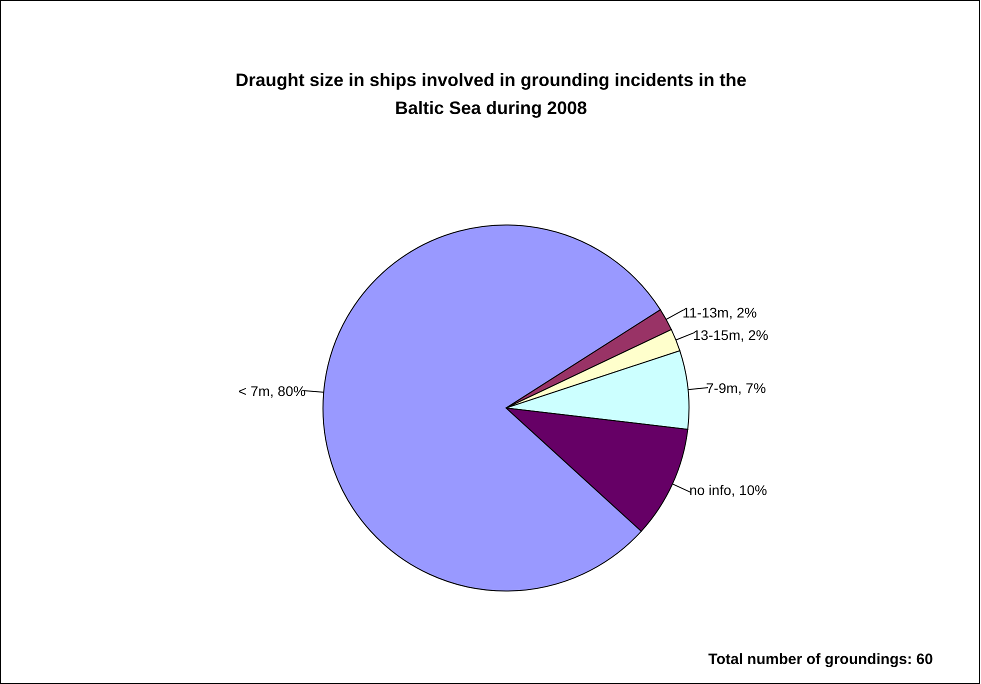  I want to click on chart-title: Draught size in ships involved in grounding incidents in the Baltic Sea during 2008, so click(491, 94).